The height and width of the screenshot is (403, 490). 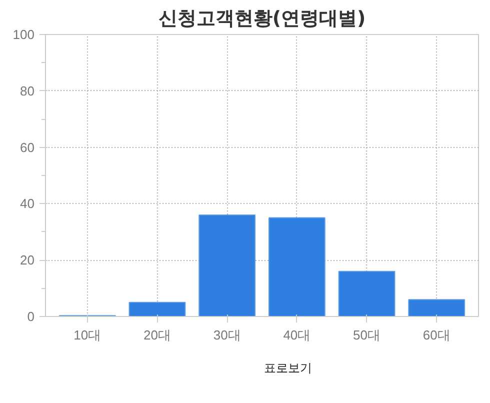 I want to click on y-tick-label: 60, so click(x=27, y=147).